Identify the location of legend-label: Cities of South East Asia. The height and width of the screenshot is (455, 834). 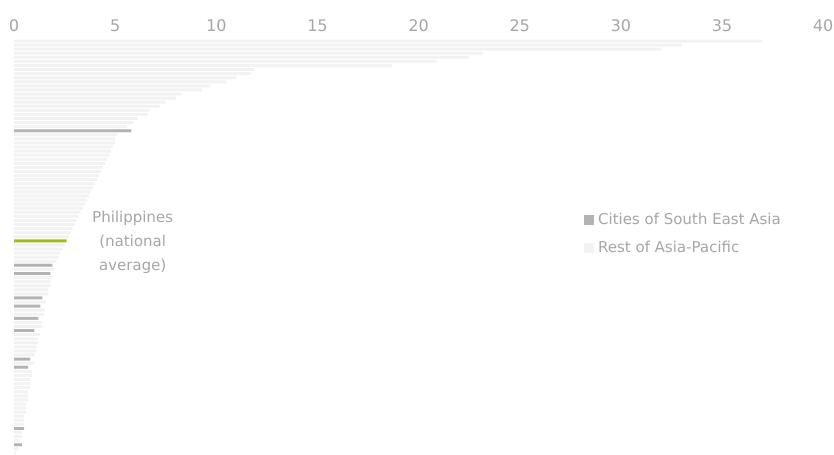
(689, 219).